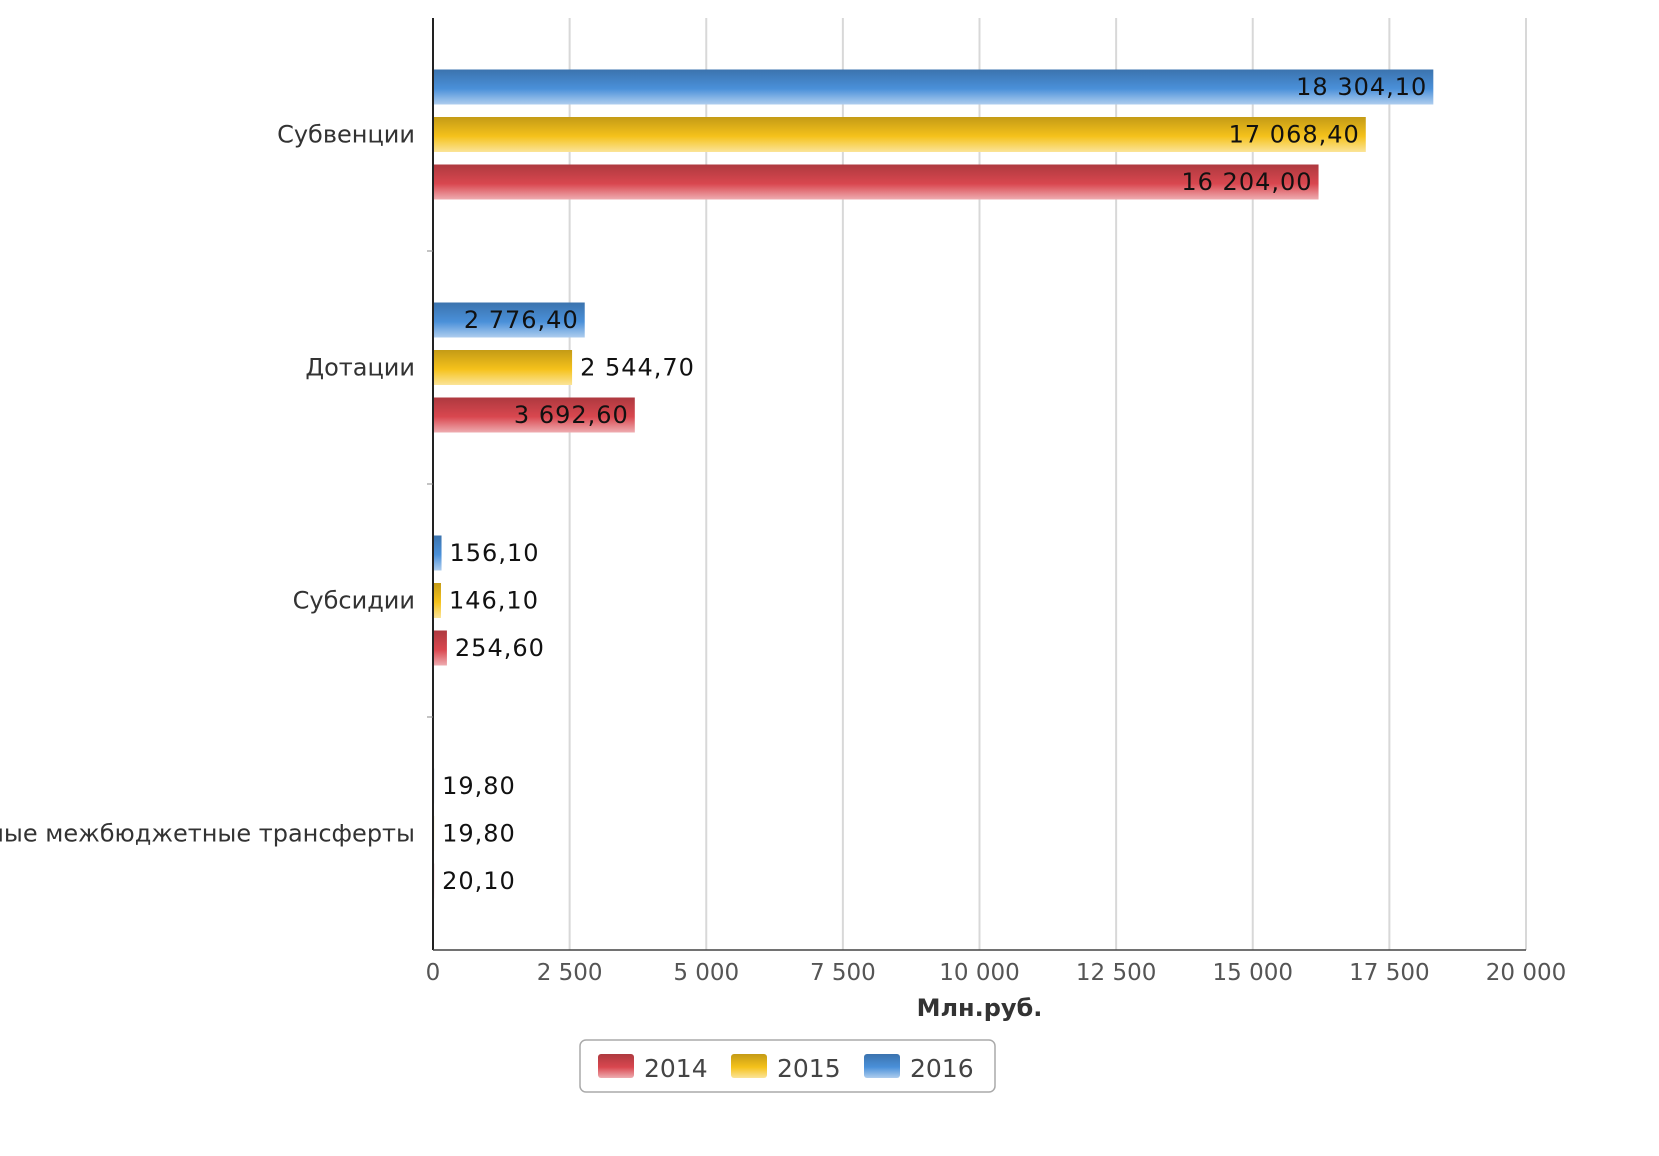 This screenshot has width=1659, height=1156. Describe the element at coordinates (1294, 135) in the screenshot. I see `data-label: 17 068,40` at that location.